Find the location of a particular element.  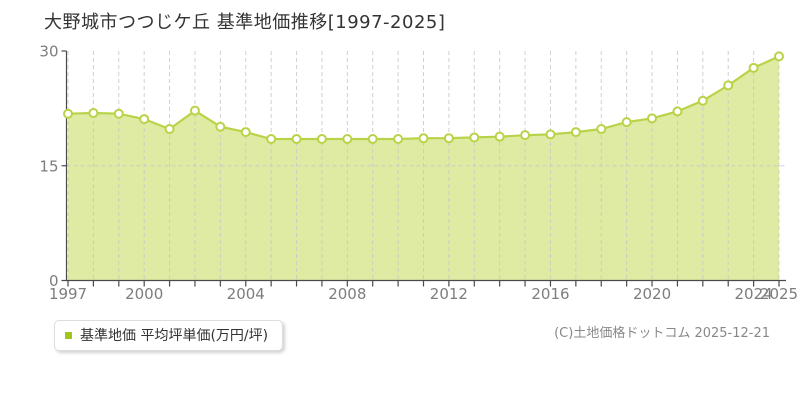

x-axis-tick-label: 1997 is located at coordinates (68, 294).